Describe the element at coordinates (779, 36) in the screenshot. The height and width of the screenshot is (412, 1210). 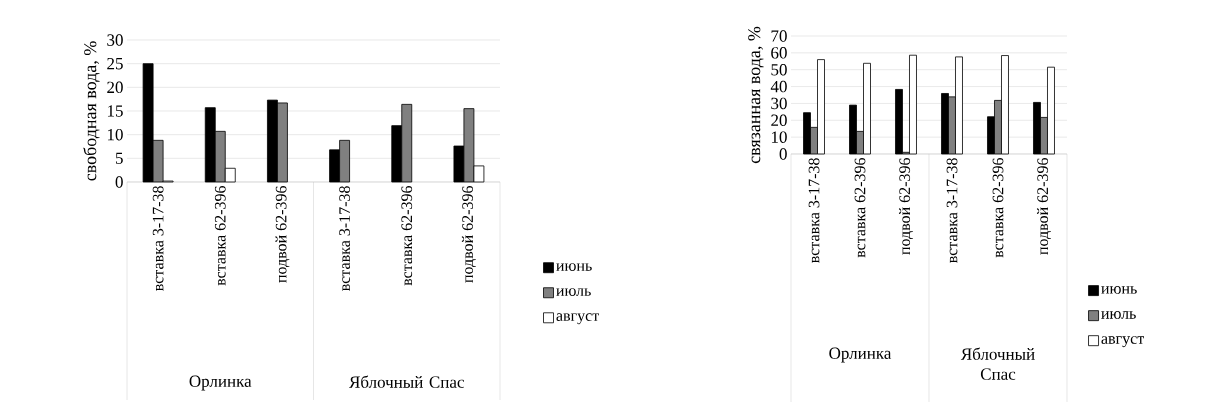
I see `y-tick-label: 70` at that location.